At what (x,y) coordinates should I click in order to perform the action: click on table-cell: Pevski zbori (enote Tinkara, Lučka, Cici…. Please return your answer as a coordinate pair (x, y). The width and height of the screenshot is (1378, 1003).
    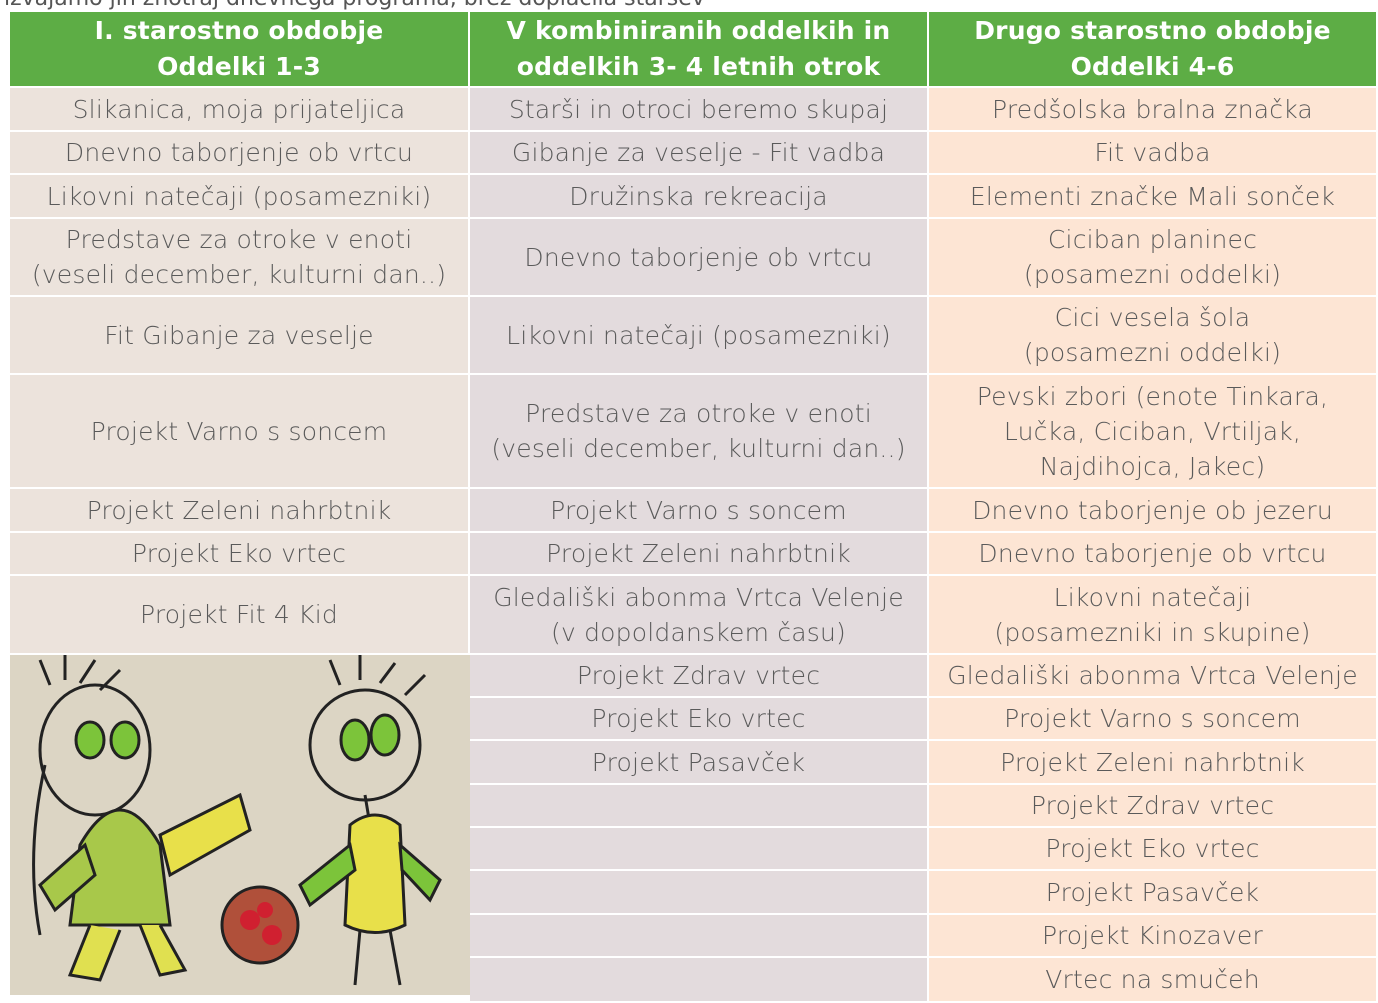
    Looking at the image, I should click on (1153, 432).